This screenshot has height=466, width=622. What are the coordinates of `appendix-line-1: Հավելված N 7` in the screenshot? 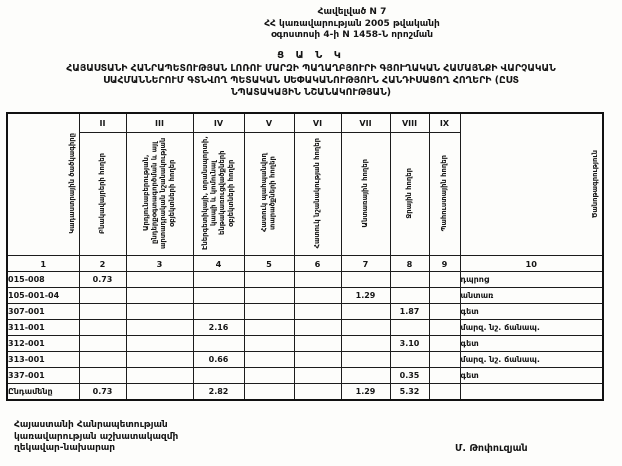 It's located at (352, 12).